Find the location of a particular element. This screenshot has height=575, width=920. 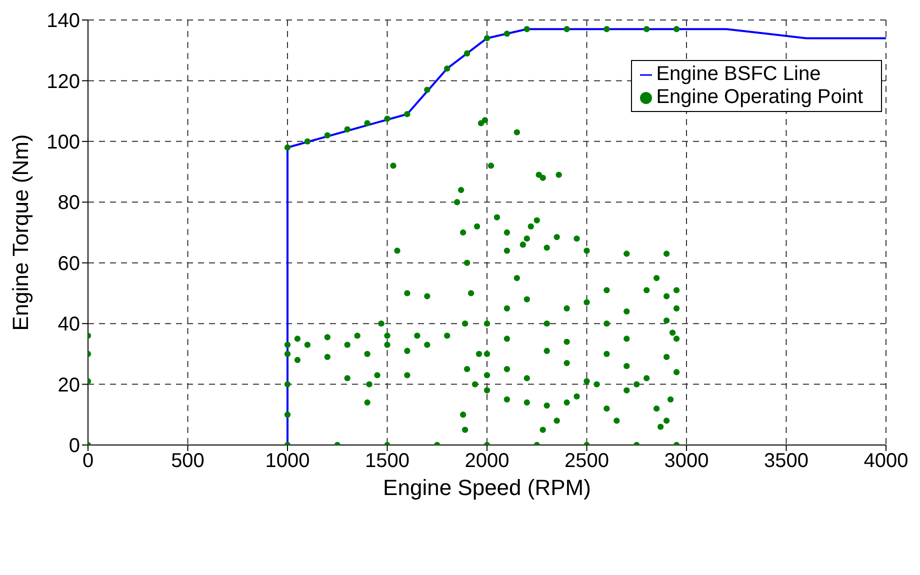

x-tick-label: 1000 is located at coordinates (287, 461).